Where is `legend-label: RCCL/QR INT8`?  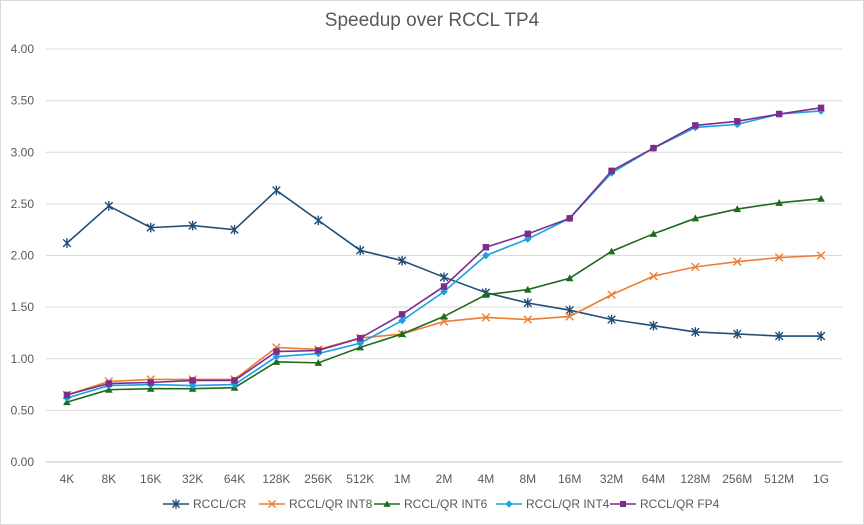 legend-label: RCCL/QR INT8 is located at coordinates (331, 504).